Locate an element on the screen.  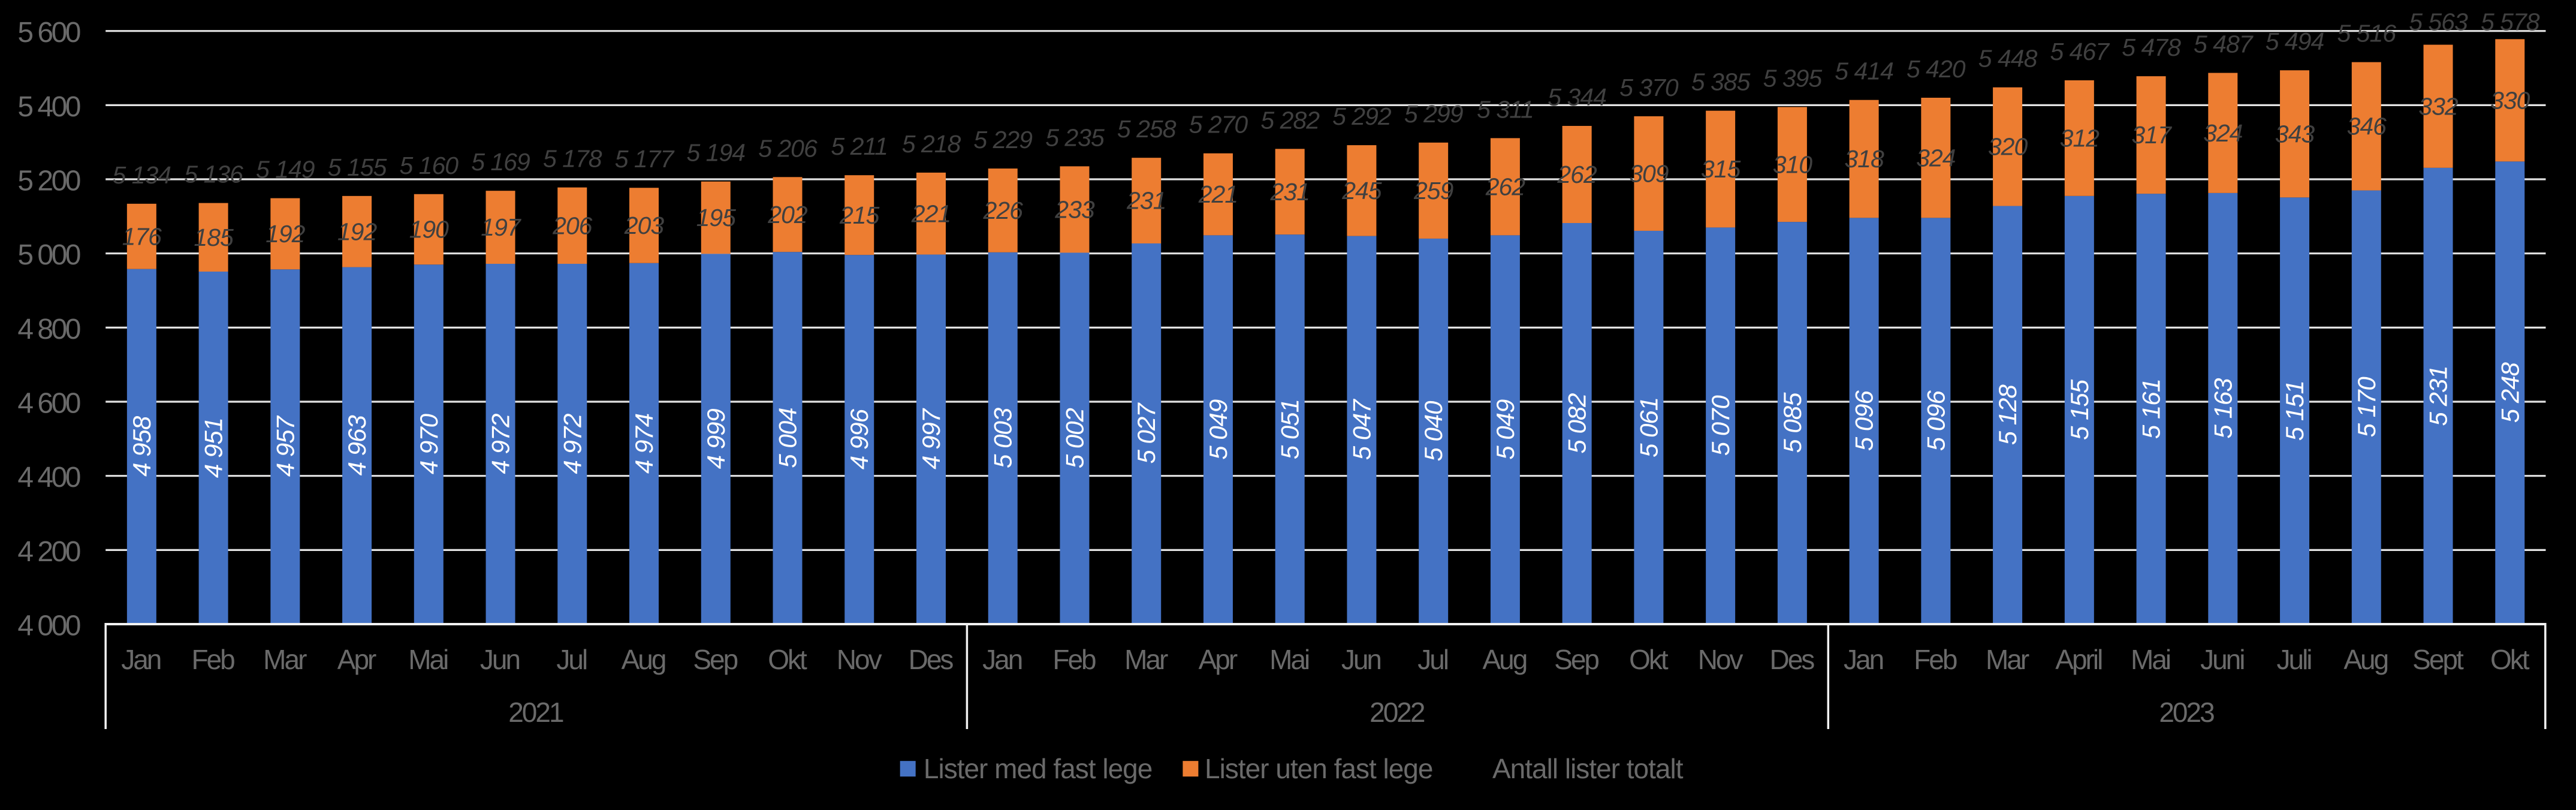
svg-text: Sep is located at coordinates (715, 659).